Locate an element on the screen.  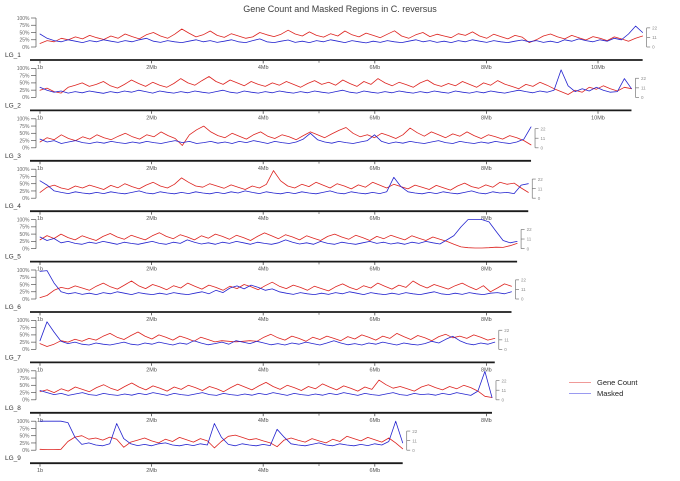
legend-item-gene-count: Gene Count is located at coordinates (603, 382).